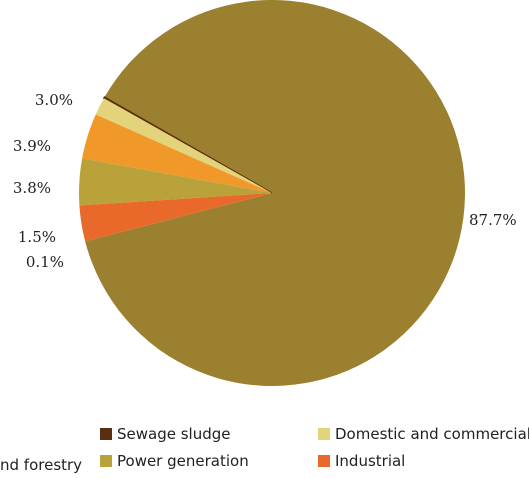 This screenshot has height=478, width=529. Describe the element at coordinates (493, 220) in the screenshot. I see `slice-value-label: 87.7%` at that location.